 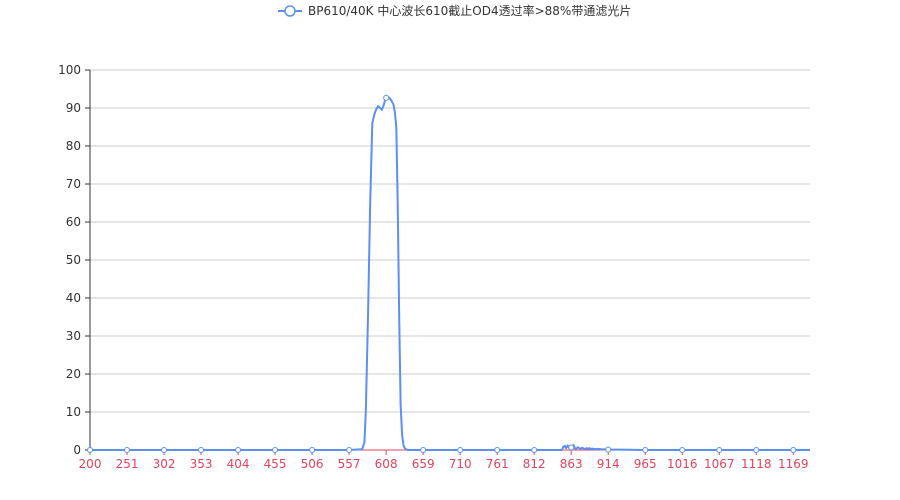 I want to click on x-tick-label: 1169, so click(x=793, y=464).